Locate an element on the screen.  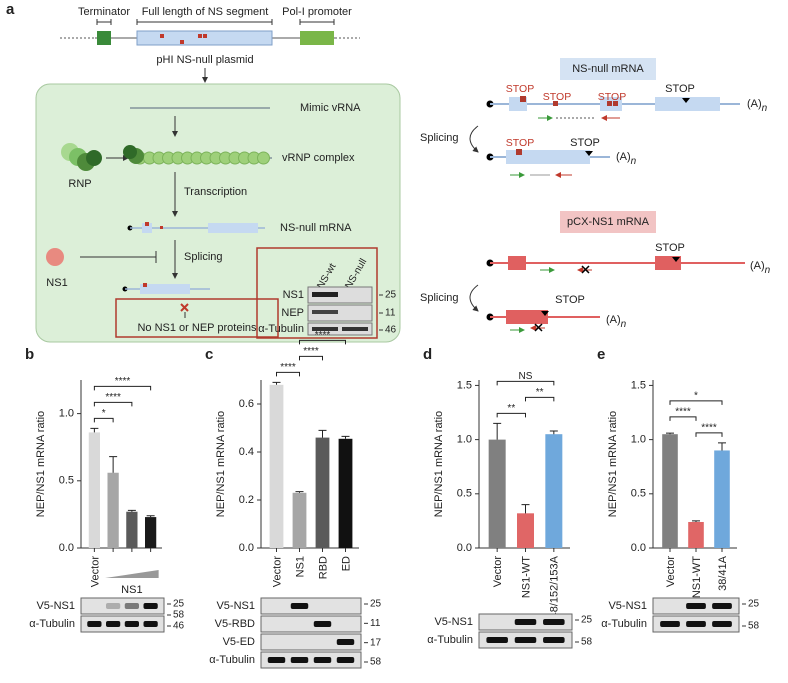
label: Splicing is located at coordinates (203, 257).